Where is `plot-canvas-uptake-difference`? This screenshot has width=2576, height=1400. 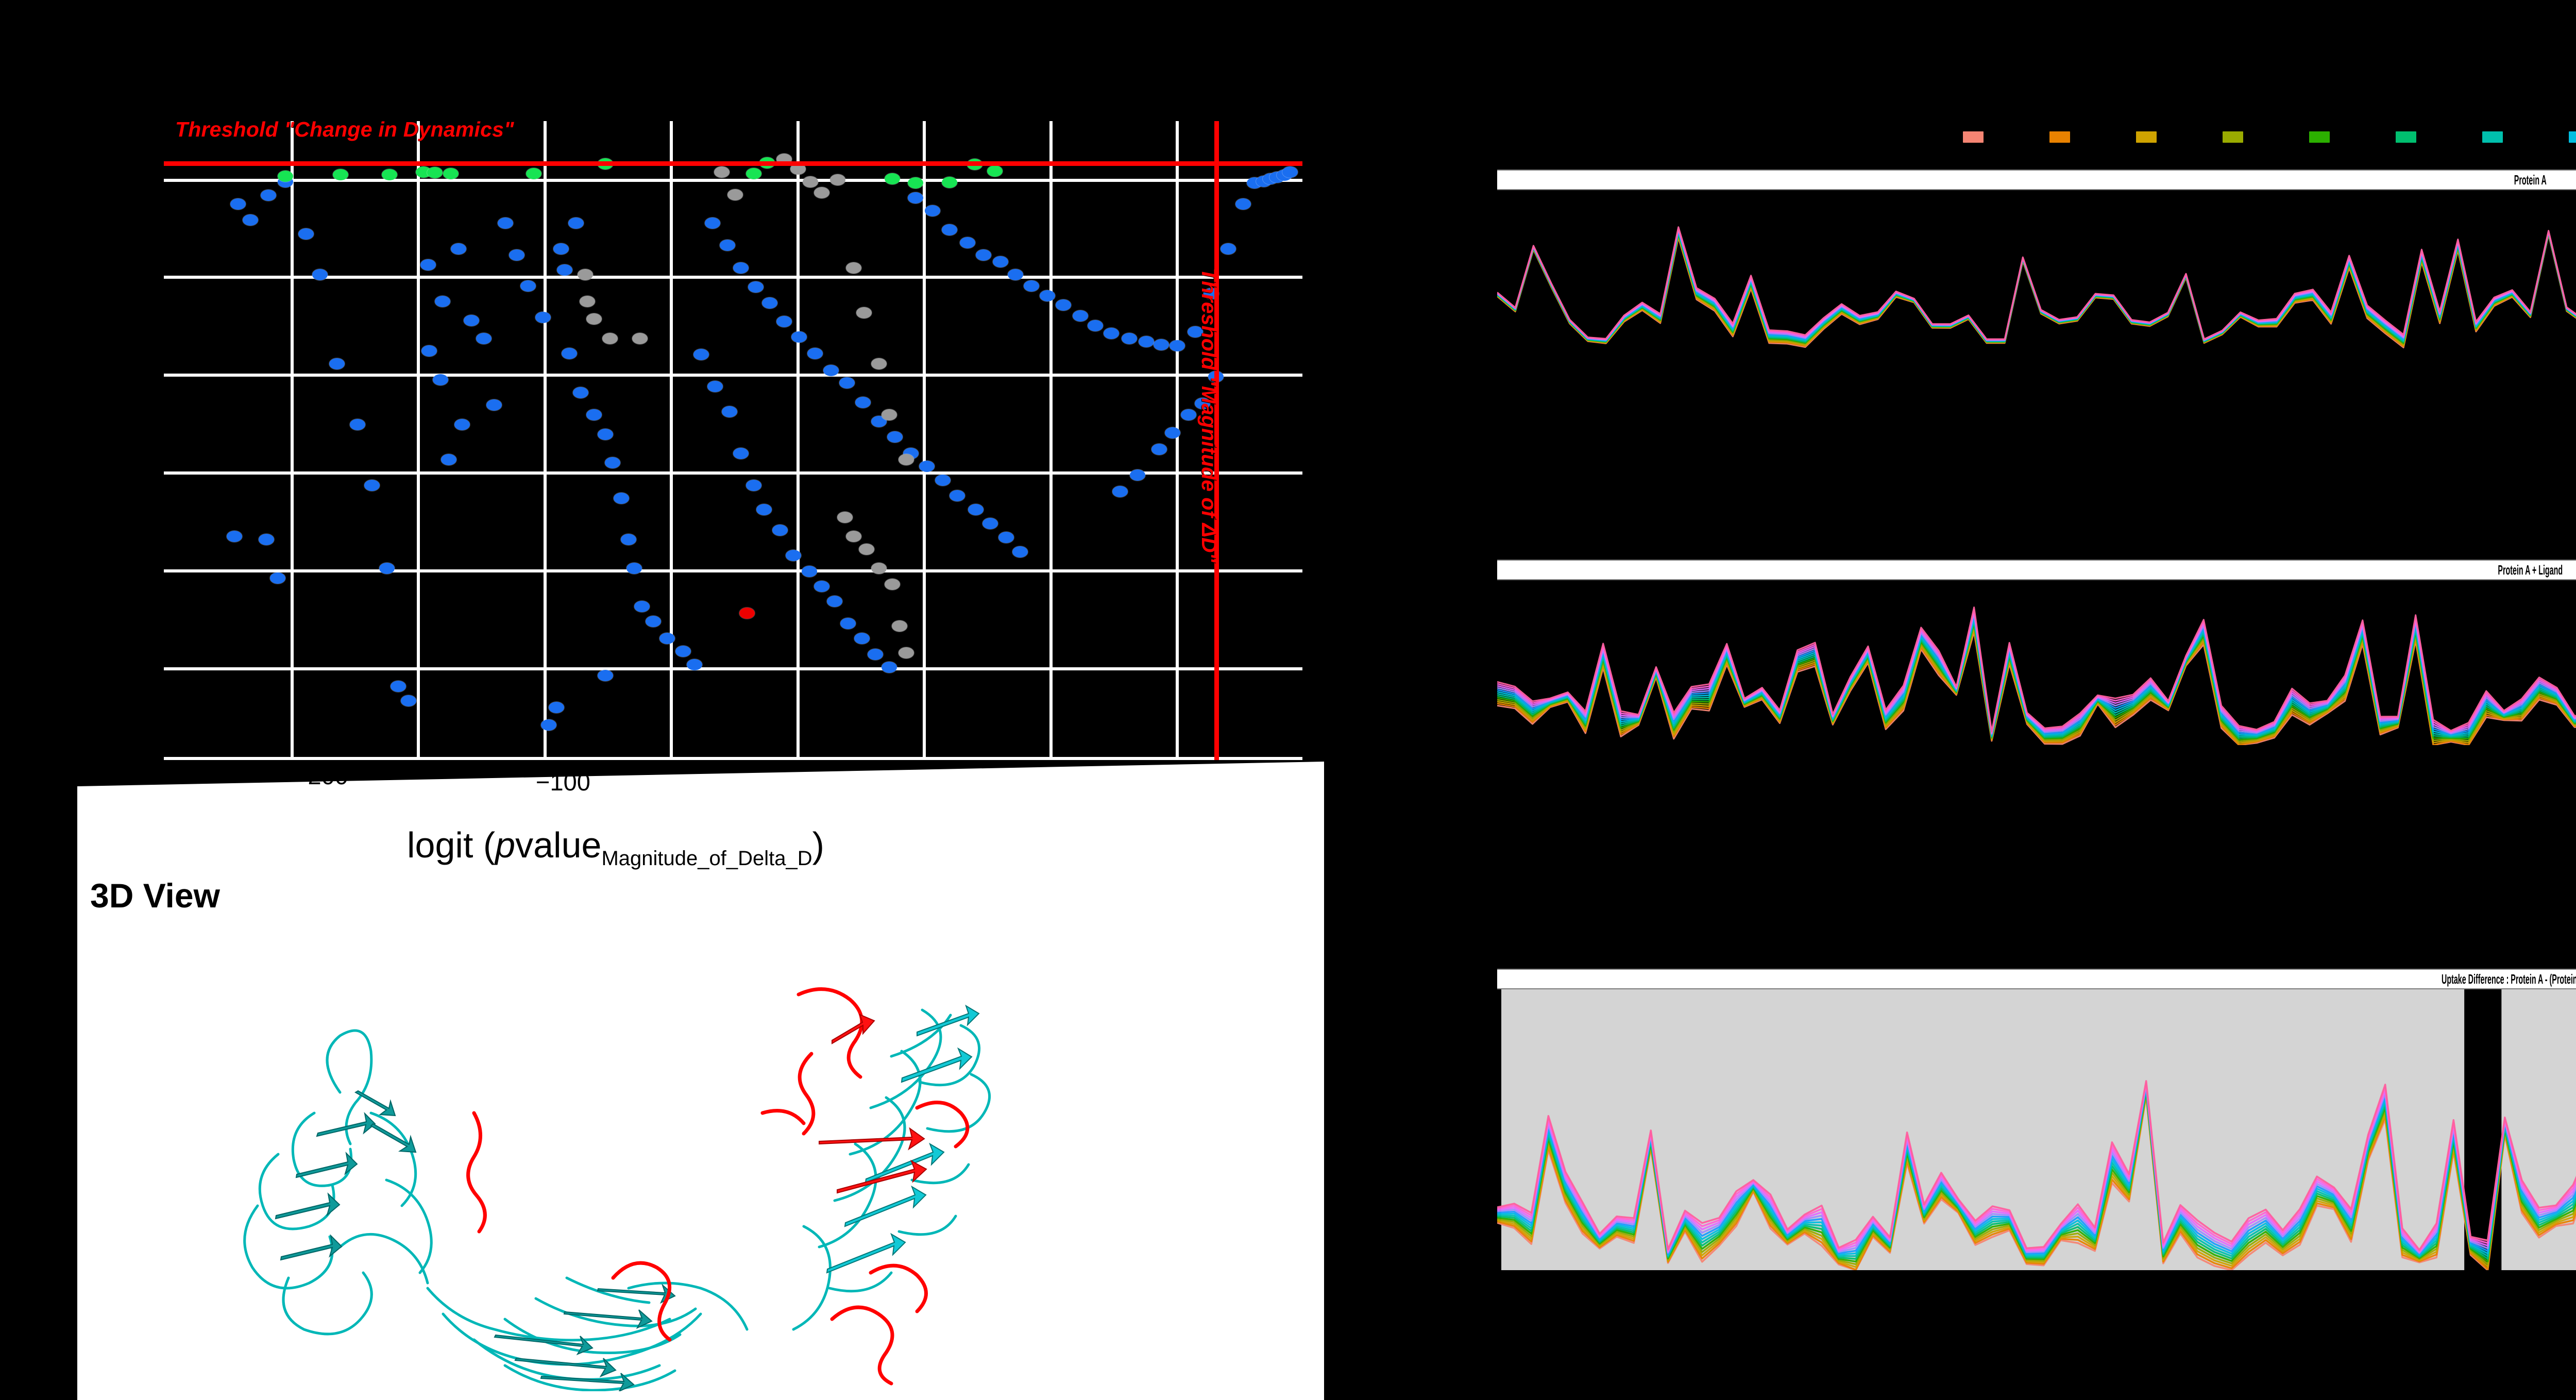 plot-canvas-uptake-difference is located at coordinates (2036, 1129).